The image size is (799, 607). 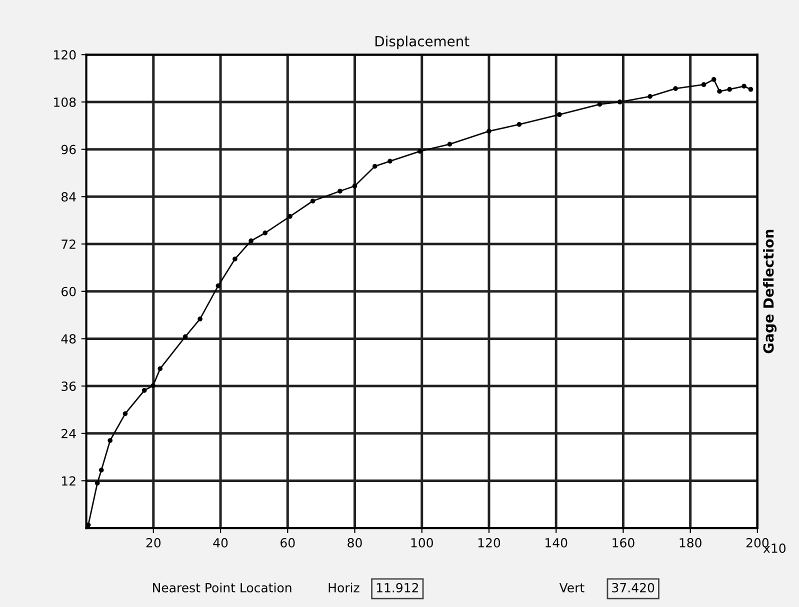 I want to click on x-tick-label: 100, so click(x=422, y=543).